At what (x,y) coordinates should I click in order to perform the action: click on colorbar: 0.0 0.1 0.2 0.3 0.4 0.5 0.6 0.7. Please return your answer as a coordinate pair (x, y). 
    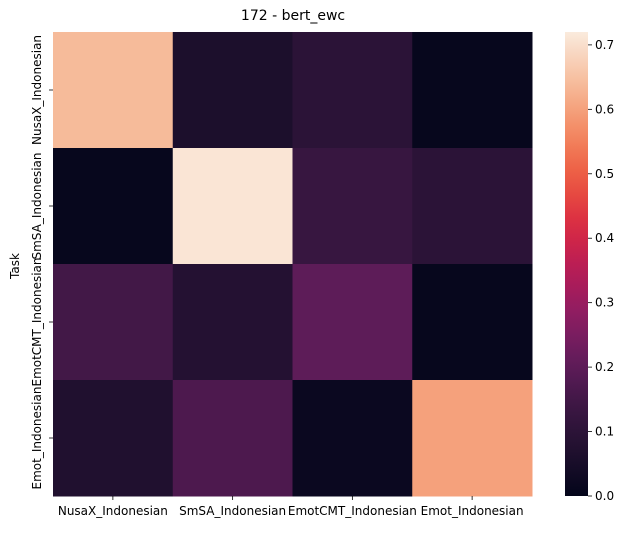
    Looking at the image, I should click on (589, 267).